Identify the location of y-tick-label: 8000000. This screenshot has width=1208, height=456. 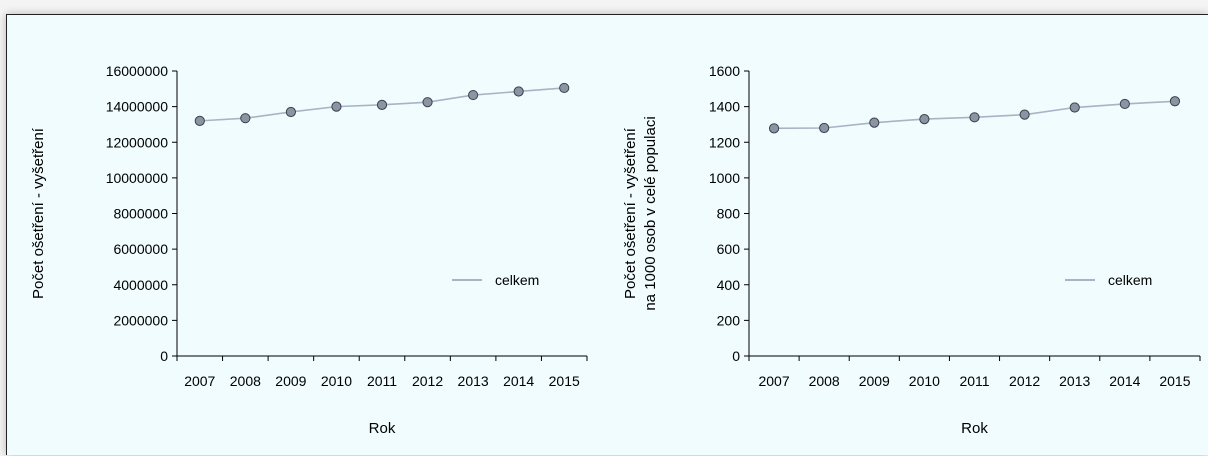
(140, 214).